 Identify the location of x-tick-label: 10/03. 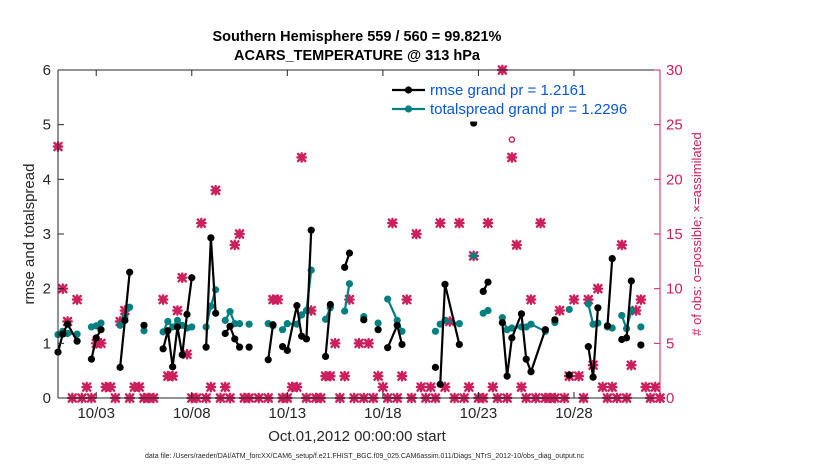
(96, 413).